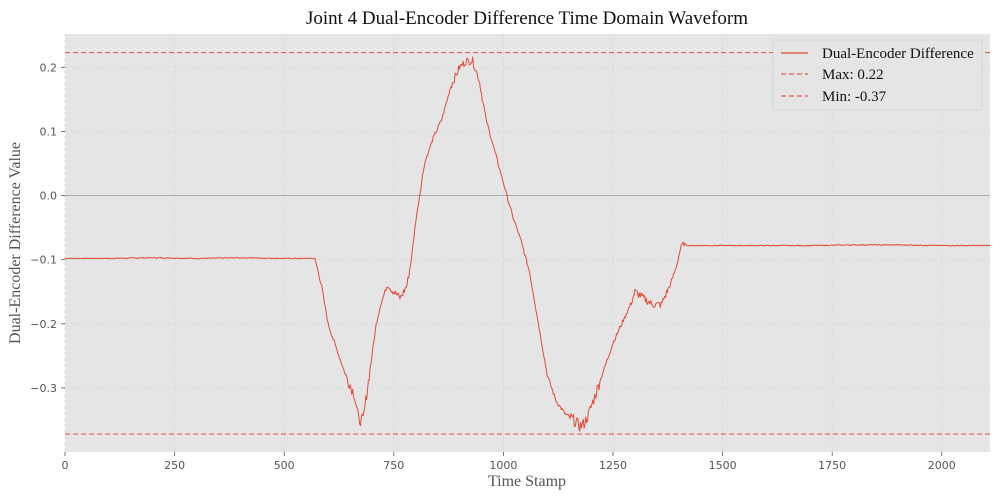 This screenshot has height=500, width=1000. Describe the element at coordinates (43, 324) in the screenshot. I see `y-tick-label: −0.2` at that location.